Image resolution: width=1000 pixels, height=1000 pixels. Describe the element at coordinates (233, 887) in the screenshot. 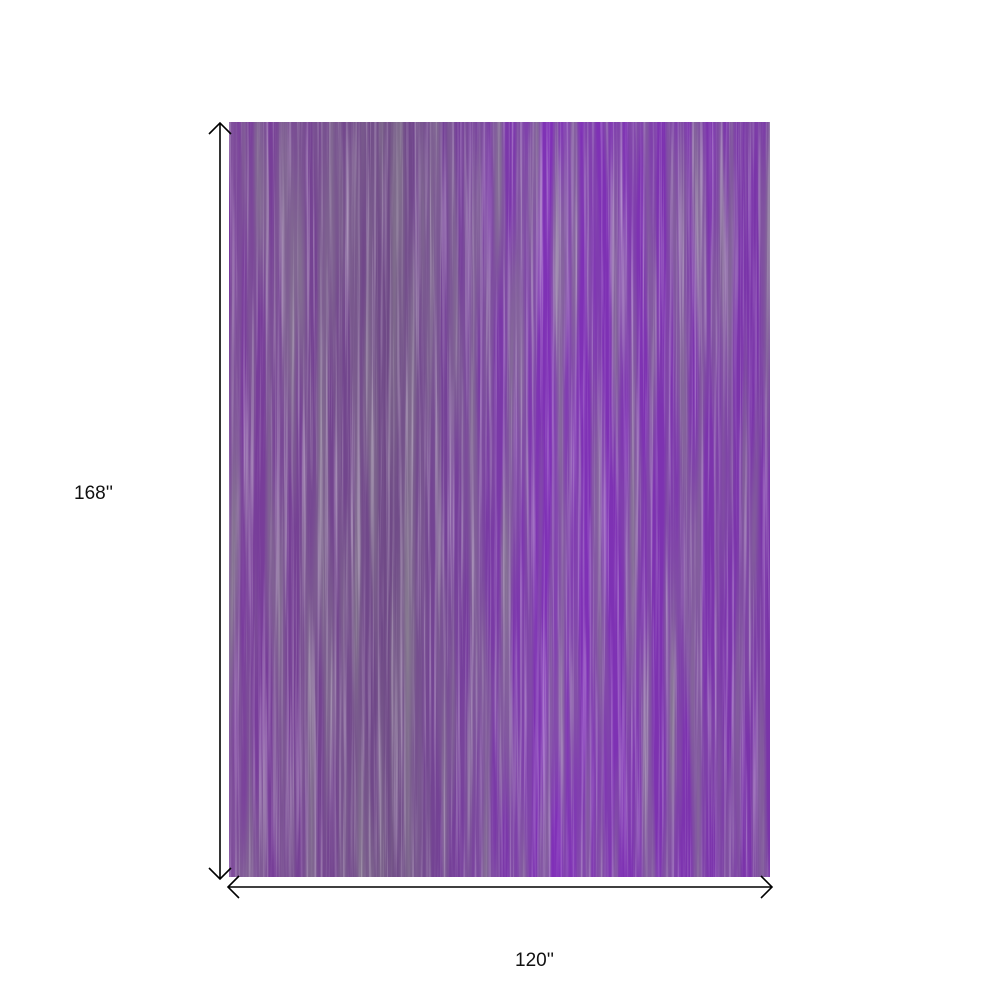

I see `width-arrow-head-left` at that location.